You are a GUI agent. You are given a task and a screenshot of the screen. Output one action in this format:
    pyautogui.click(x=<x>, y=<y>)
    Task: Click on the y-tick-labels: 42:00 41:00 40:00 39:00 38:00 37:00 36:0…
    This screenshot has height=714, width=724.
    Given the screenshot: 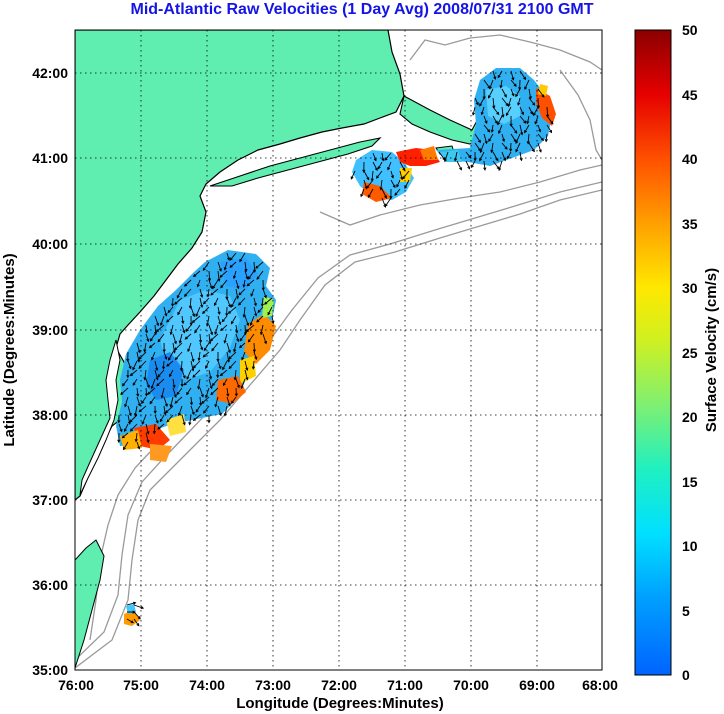 What is the action you would take?
    pyautogui.click(x=50, y=371)
    